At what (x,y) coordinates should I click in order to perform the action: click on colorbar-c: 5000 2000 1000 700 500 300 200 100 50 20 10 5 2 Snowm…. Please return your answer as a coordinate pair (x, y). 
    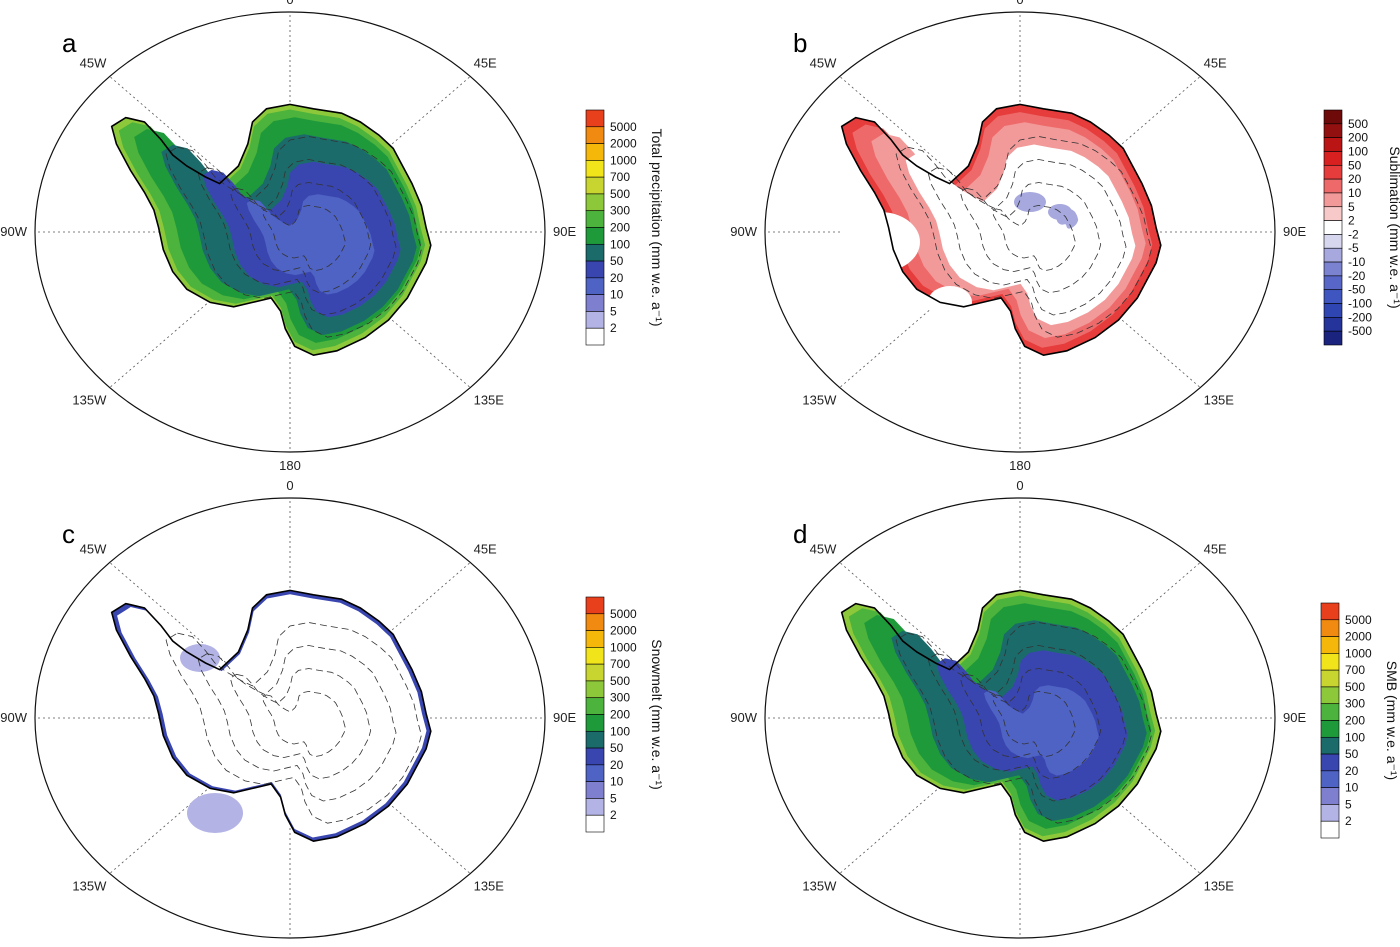
    Looking at the image, I should click on (625, 714).